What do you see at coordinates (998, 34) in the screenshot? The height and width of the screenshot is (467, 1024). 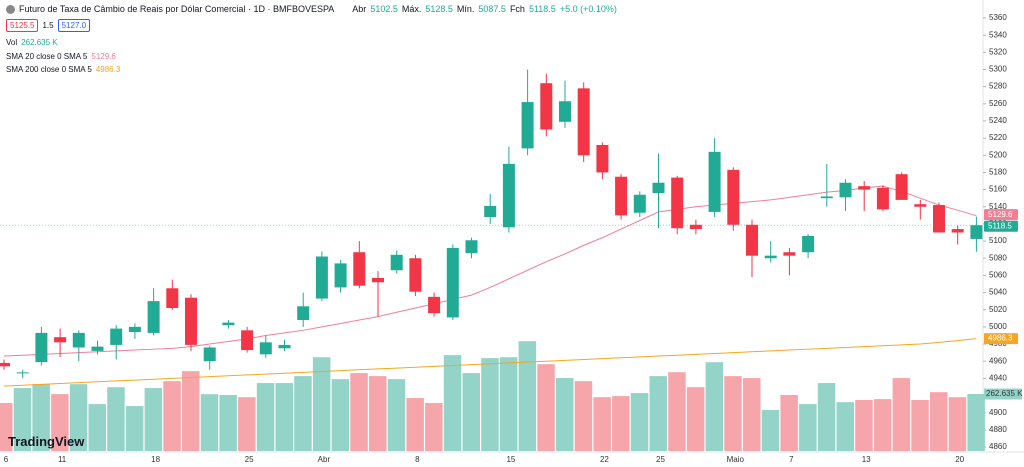 I see `y-tick-label: 5340` at bounding box center [998, 34].